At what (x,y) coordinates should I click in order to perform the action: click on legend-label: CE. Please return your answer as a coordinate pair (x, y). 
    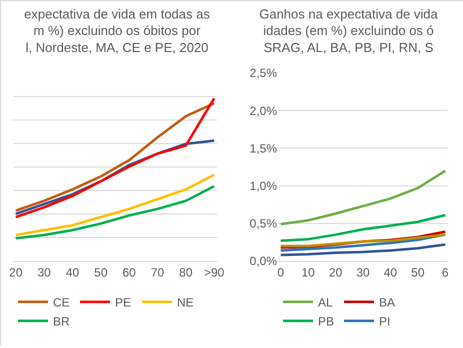
    Looking at the image, I should click on (61, 303).